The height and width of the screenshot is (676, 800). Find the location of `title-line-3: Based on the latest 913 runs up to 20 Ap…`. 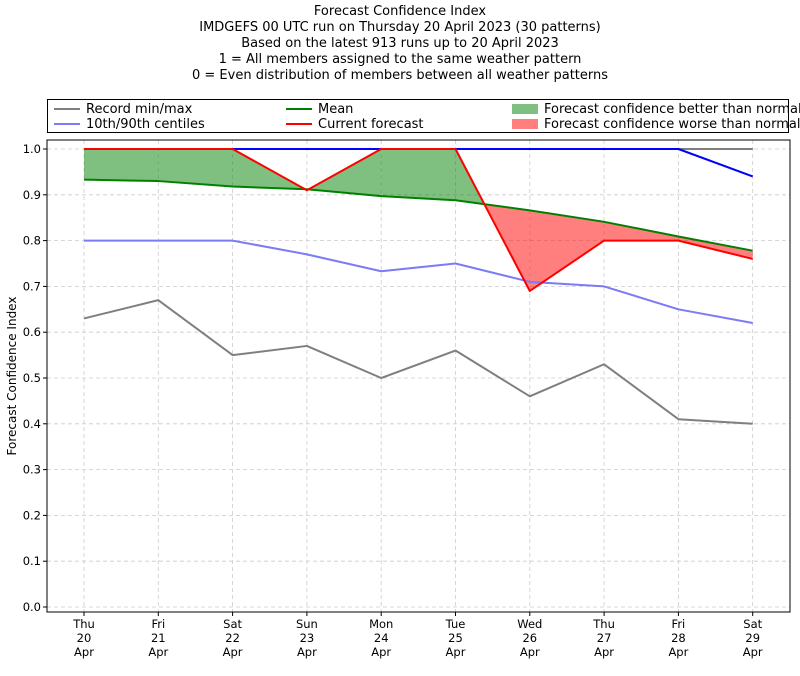

title-line-3: Based on the latest 913 runs up to 20 Ap… is located at coordinates (400, 43).